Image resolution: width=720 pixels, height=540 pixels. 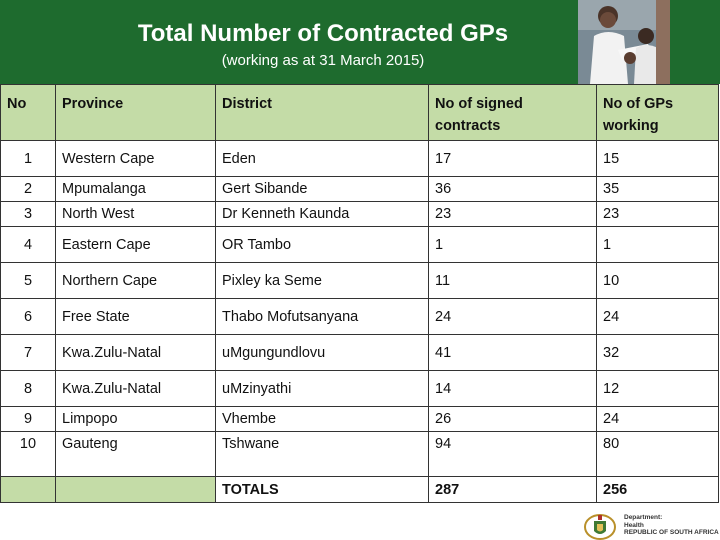 What do you see at coordinates (322, 244) in the screenshot?
I see `cell-district: OR Tambo` at bounding box center [322, 244].